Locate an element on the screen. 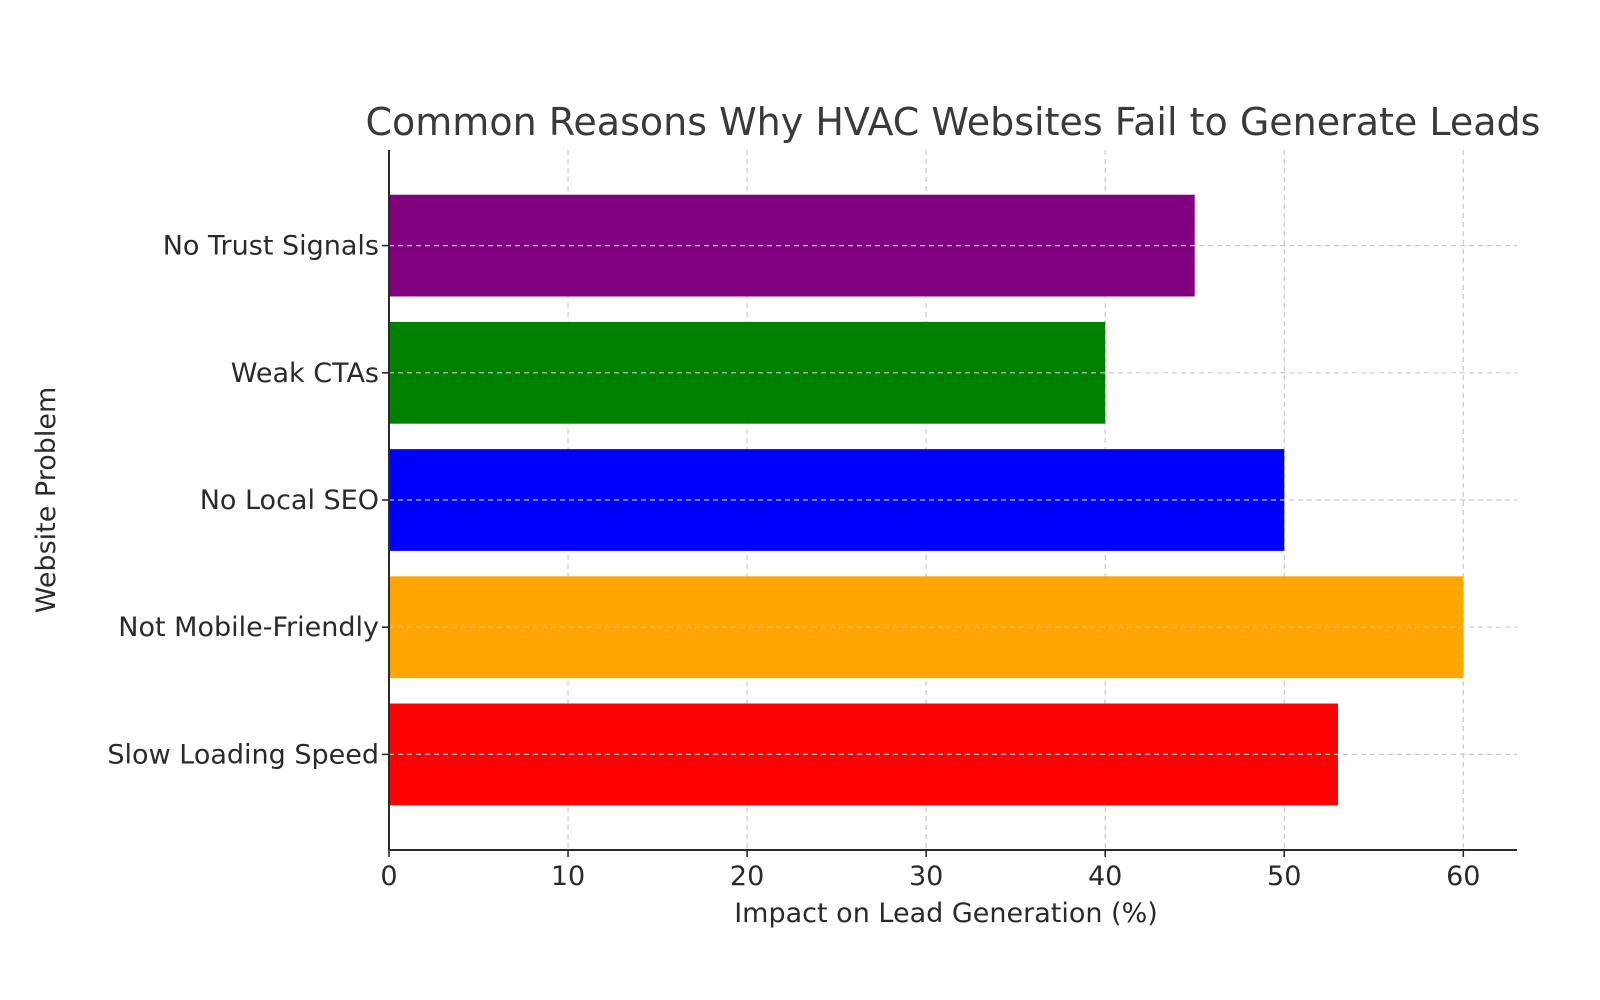 The image size is (1600, 1000). y-tick-label: No Local SEO is located at coordinates (289, 500).